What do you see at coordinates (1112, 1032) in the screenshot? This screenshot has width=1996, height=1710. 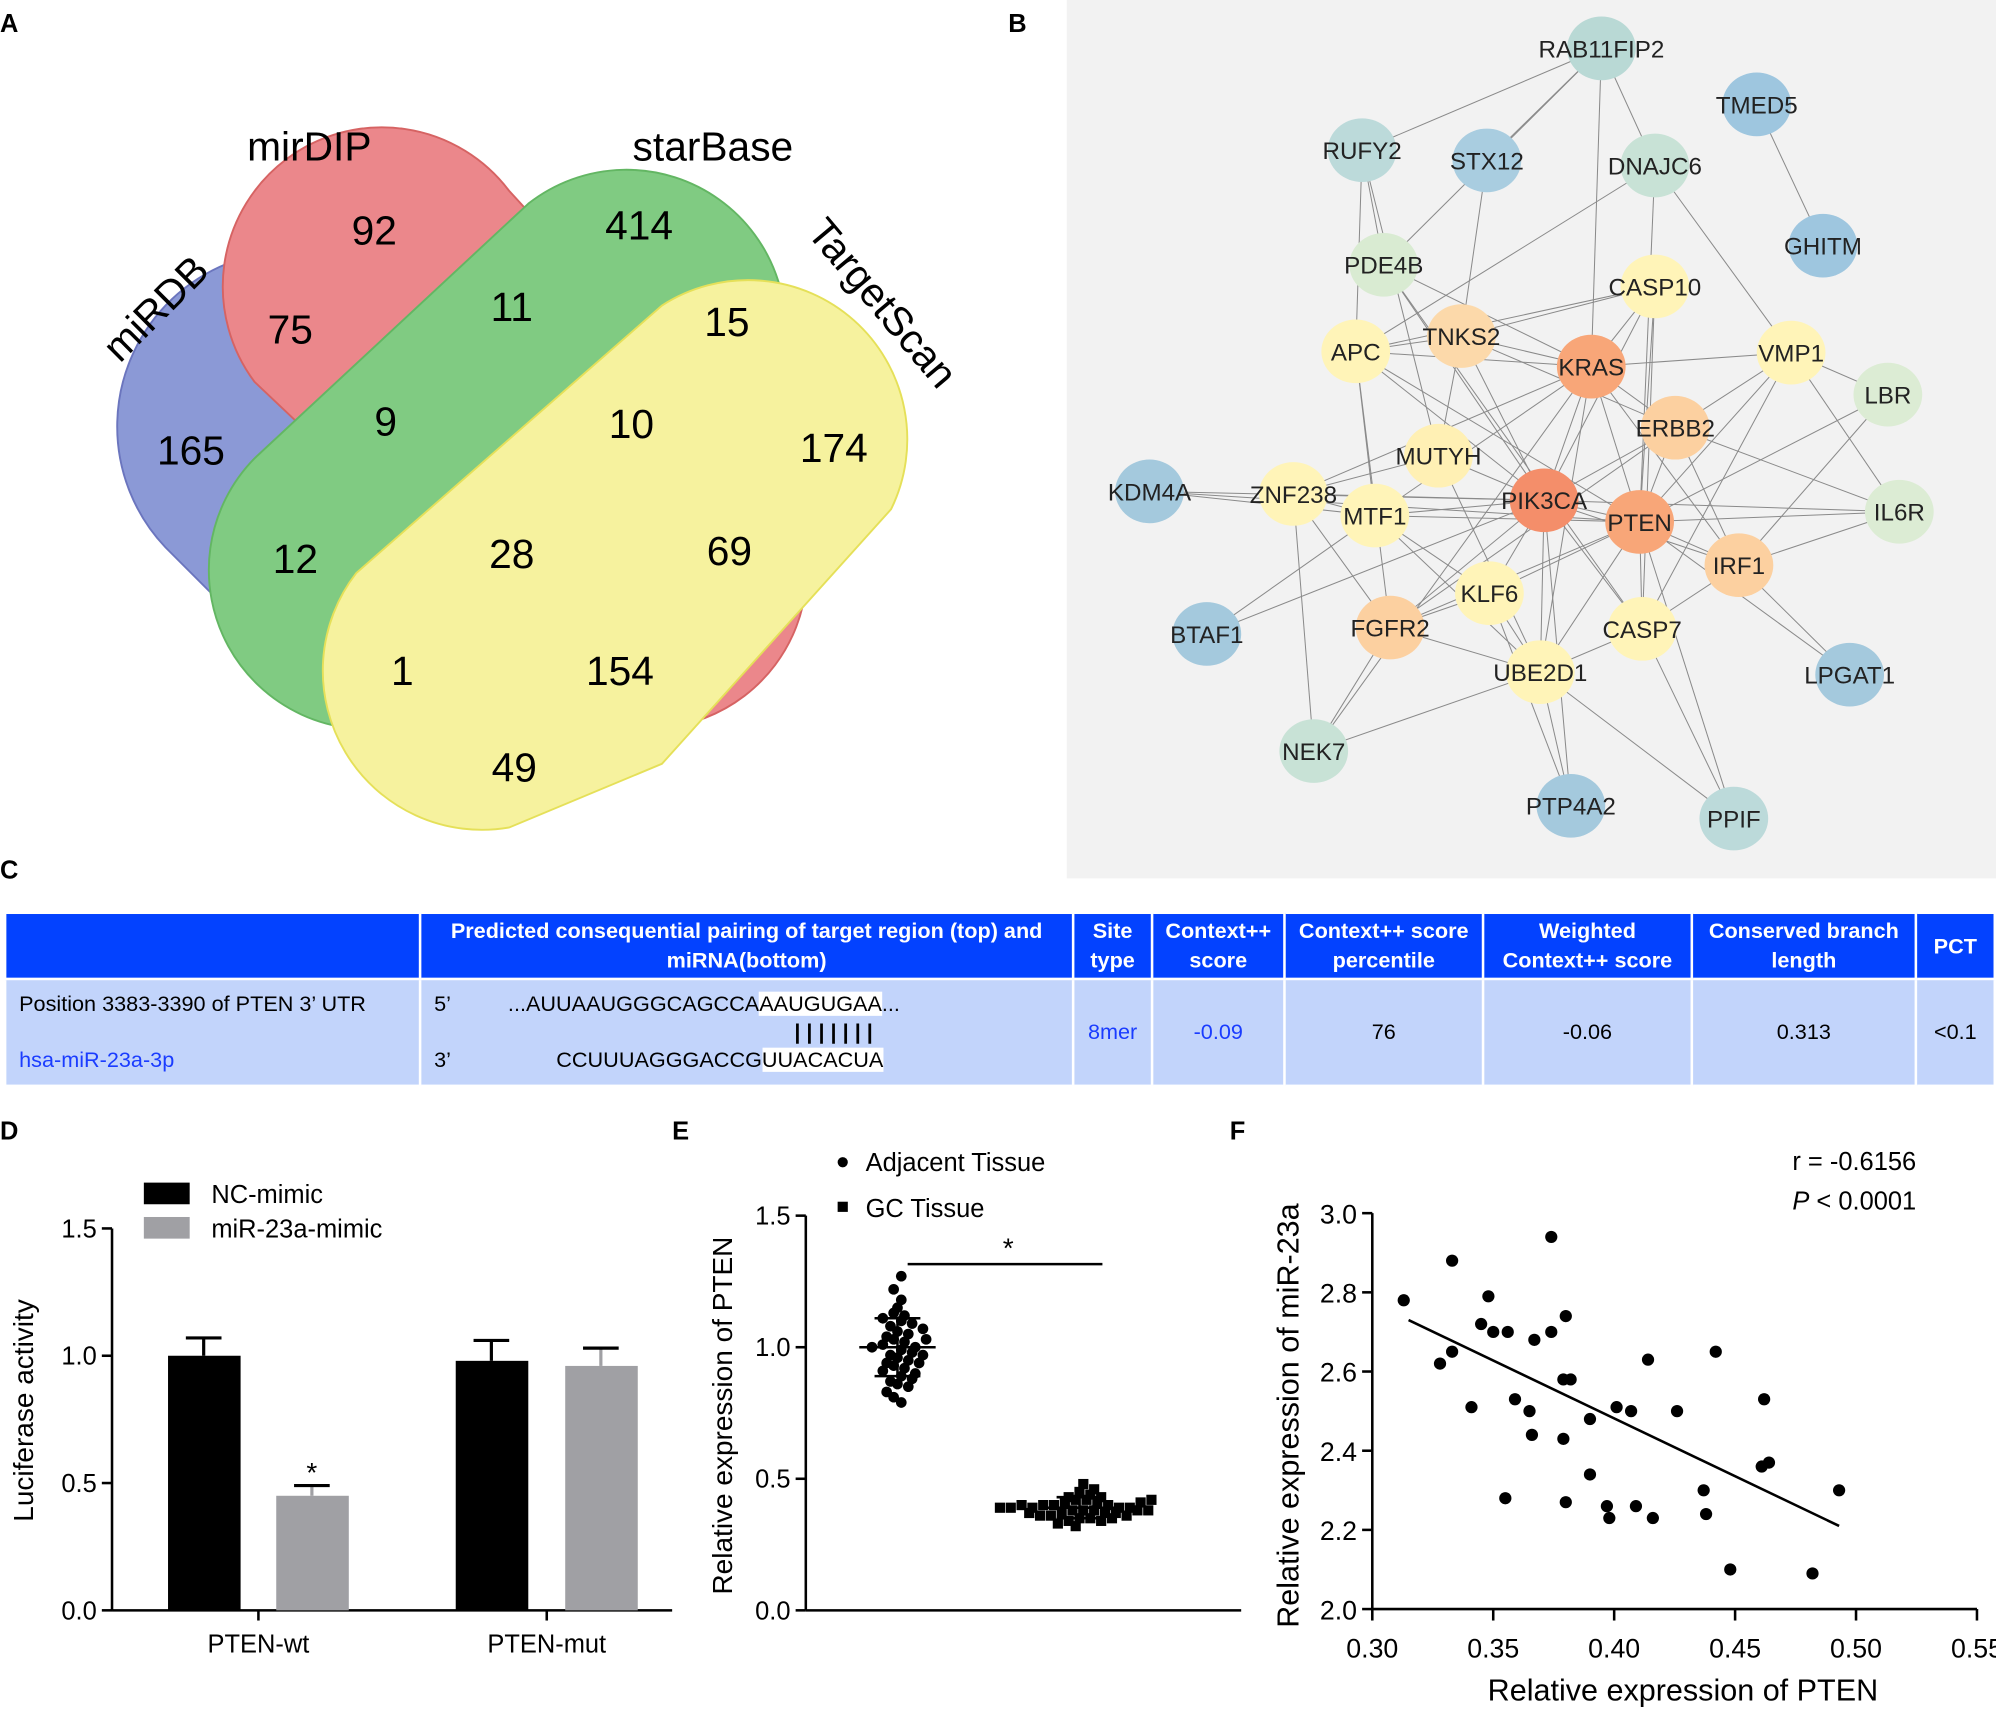 I see `site-type: 8mer` at bounding box center [1112, 1032].